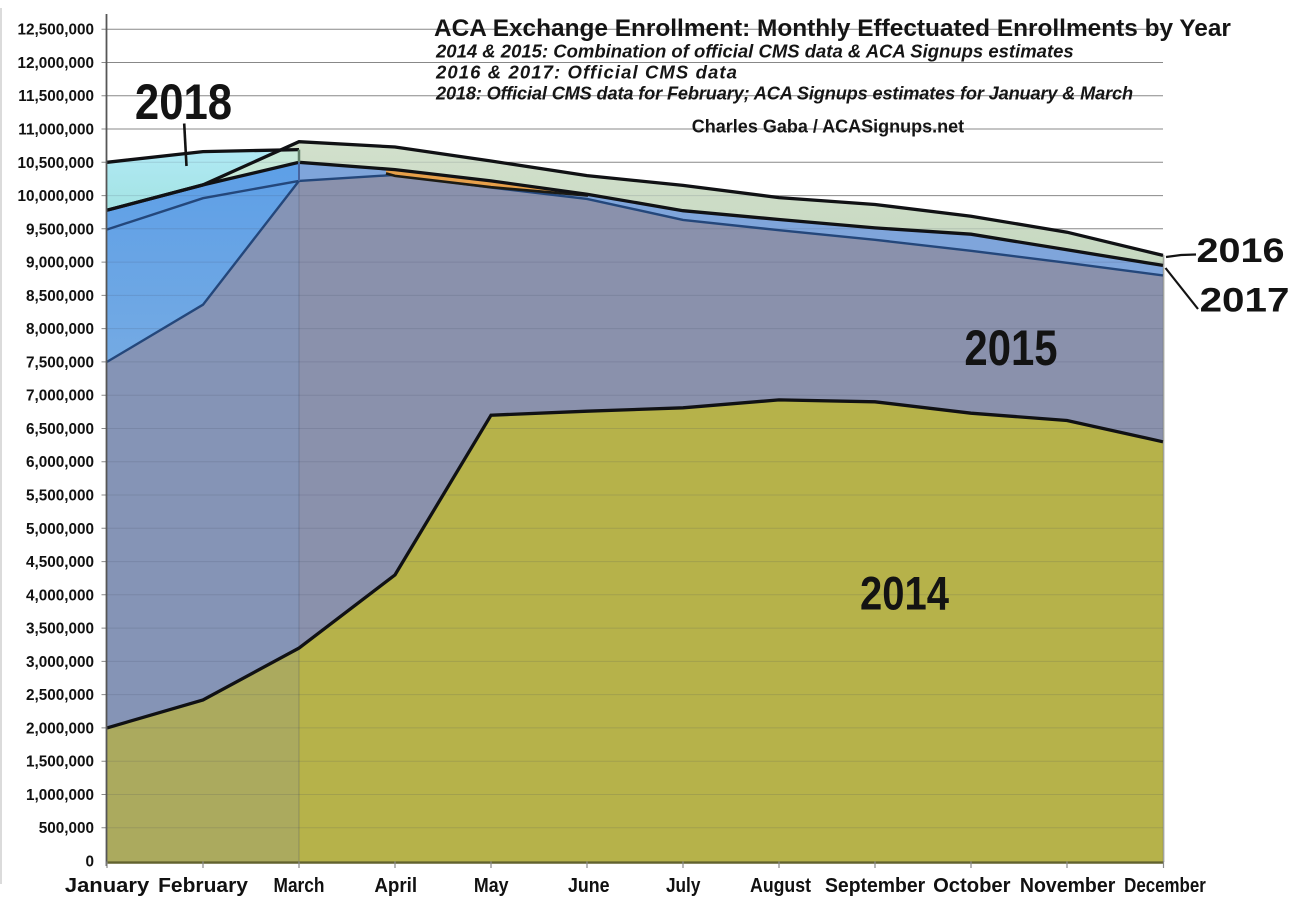  Describe the element at coordinates (781, 886) in the screenshot. I see `svg-text: August` at that location.